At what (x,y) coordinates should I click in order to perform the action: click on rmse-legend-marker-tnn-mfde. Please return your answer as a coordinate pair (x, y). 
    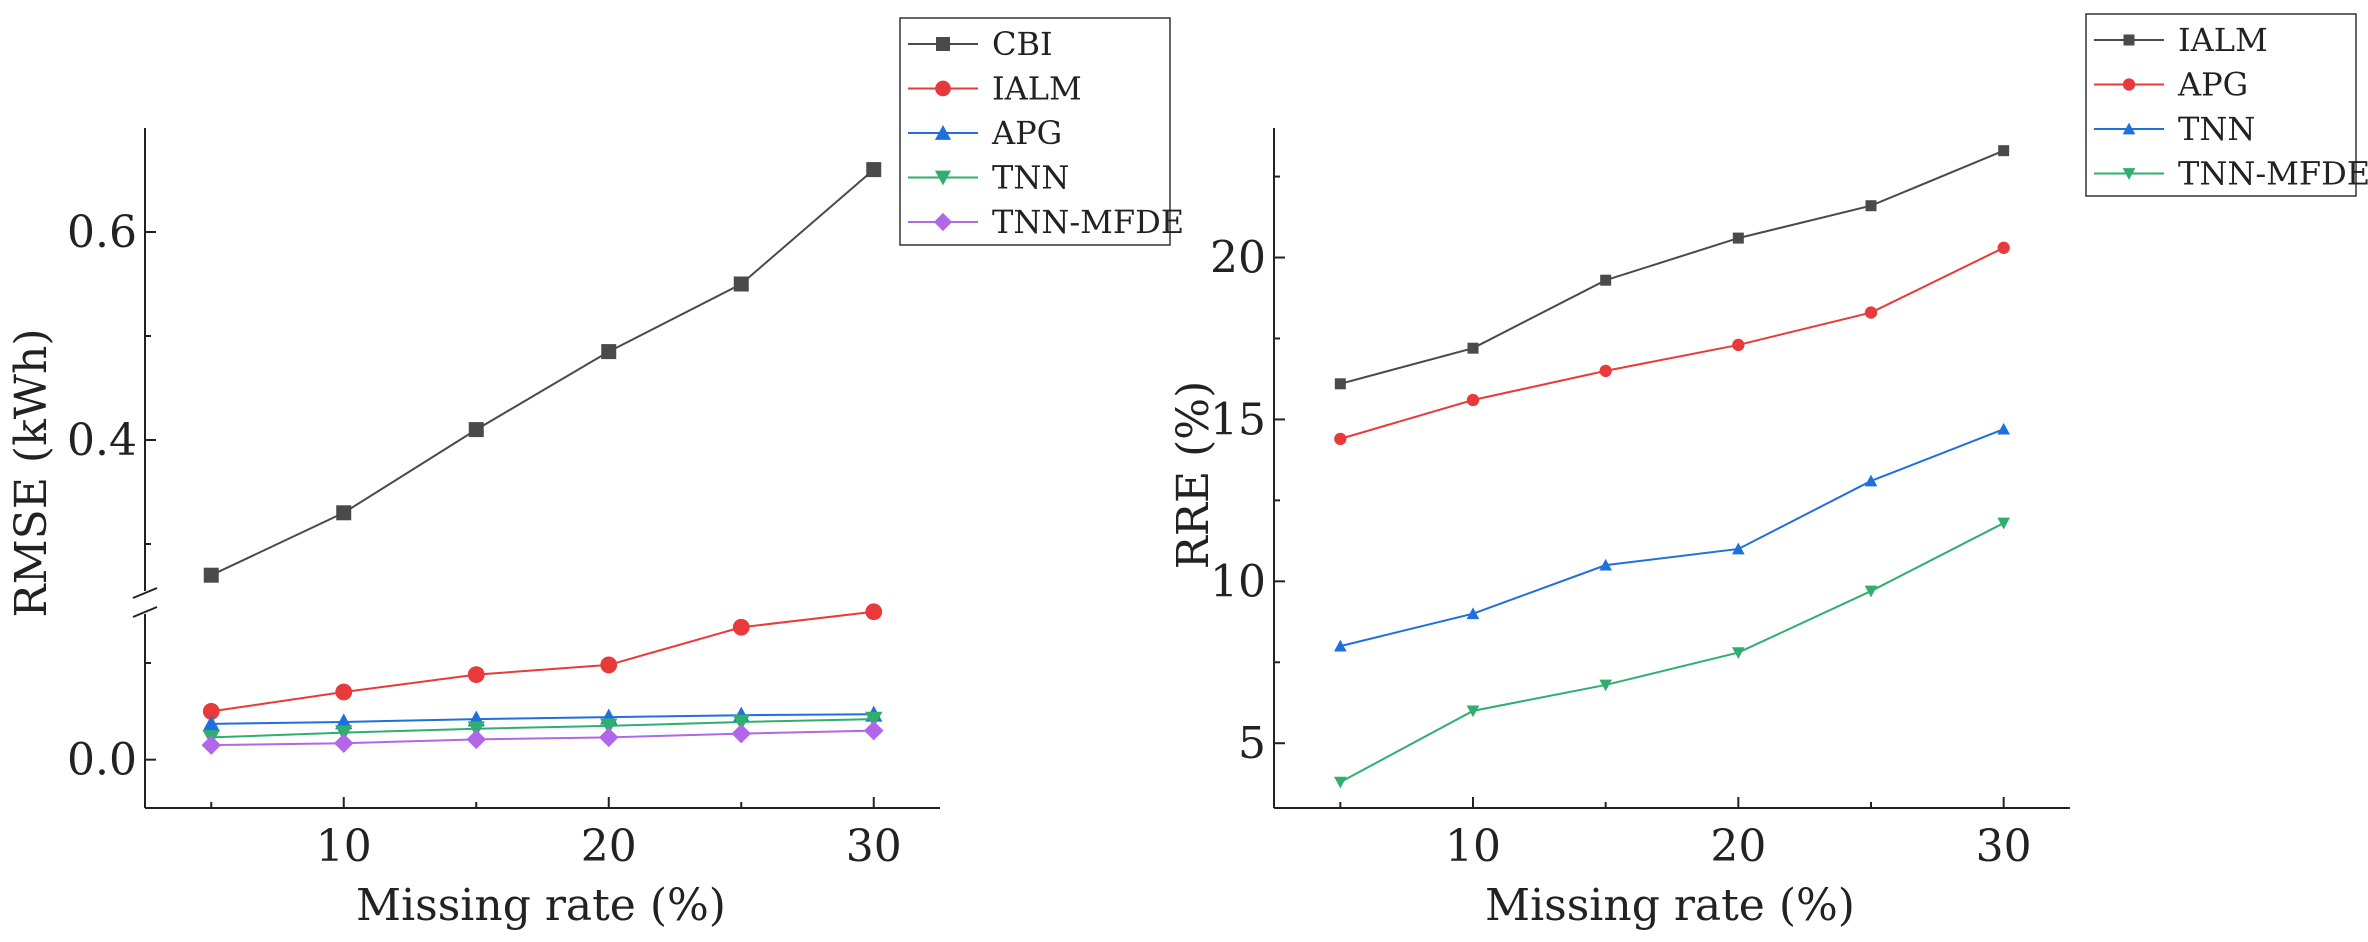
    Looking at the image, I should click on (943, 222).